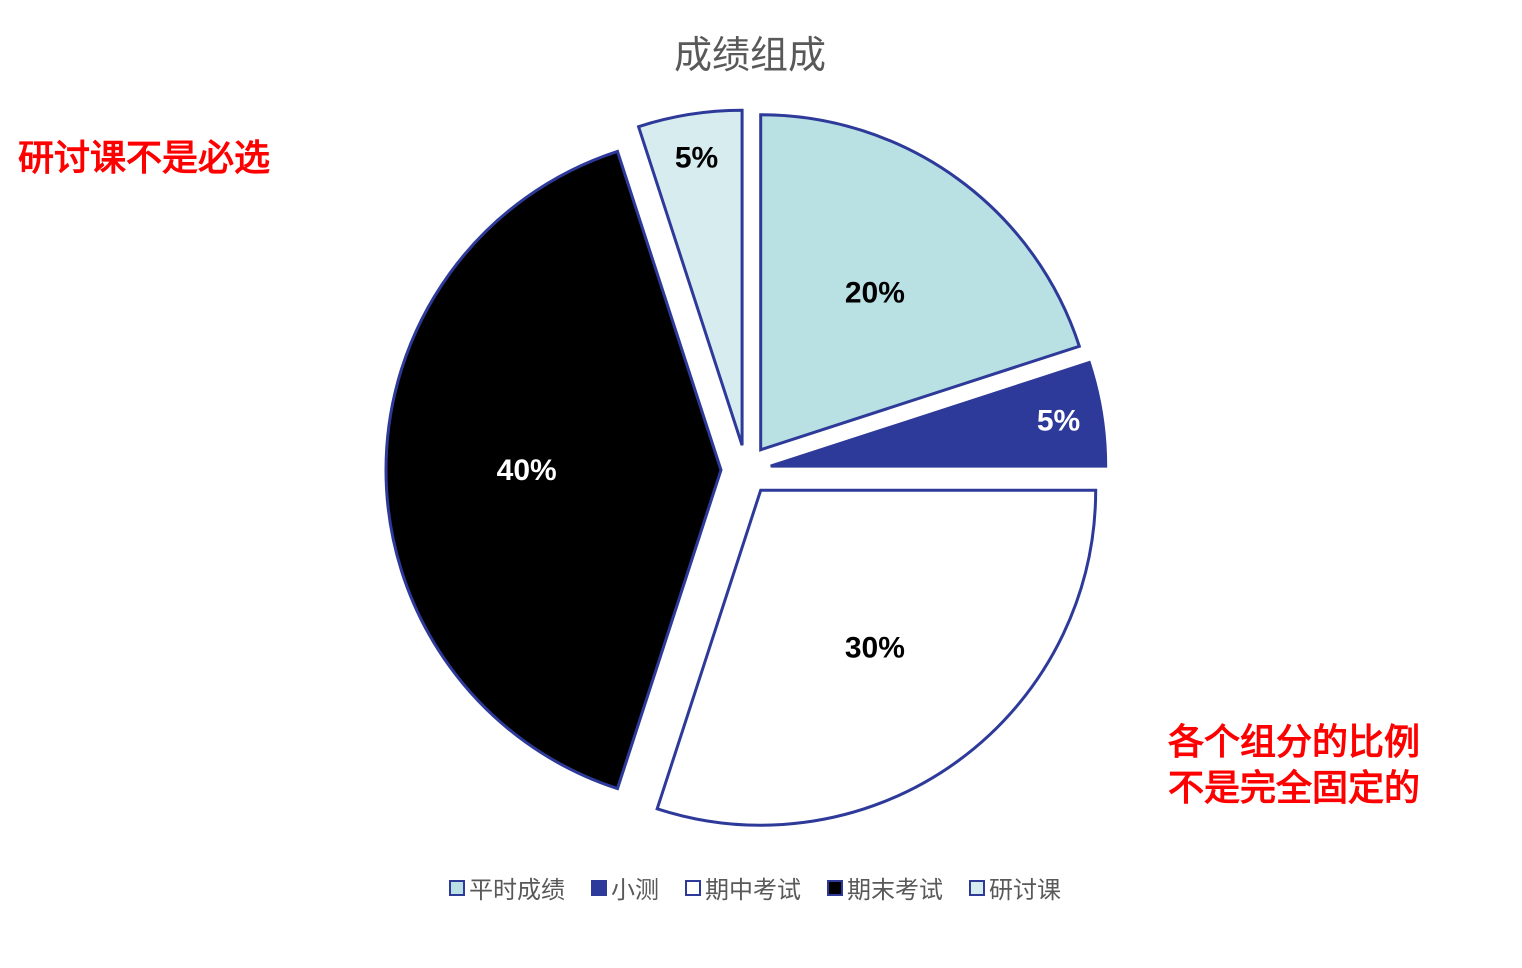 Image resolution: width=1522 pixels, height=968 pixels. I want to click on annotation-left: 研讨课不是必选, so click(144, 158).